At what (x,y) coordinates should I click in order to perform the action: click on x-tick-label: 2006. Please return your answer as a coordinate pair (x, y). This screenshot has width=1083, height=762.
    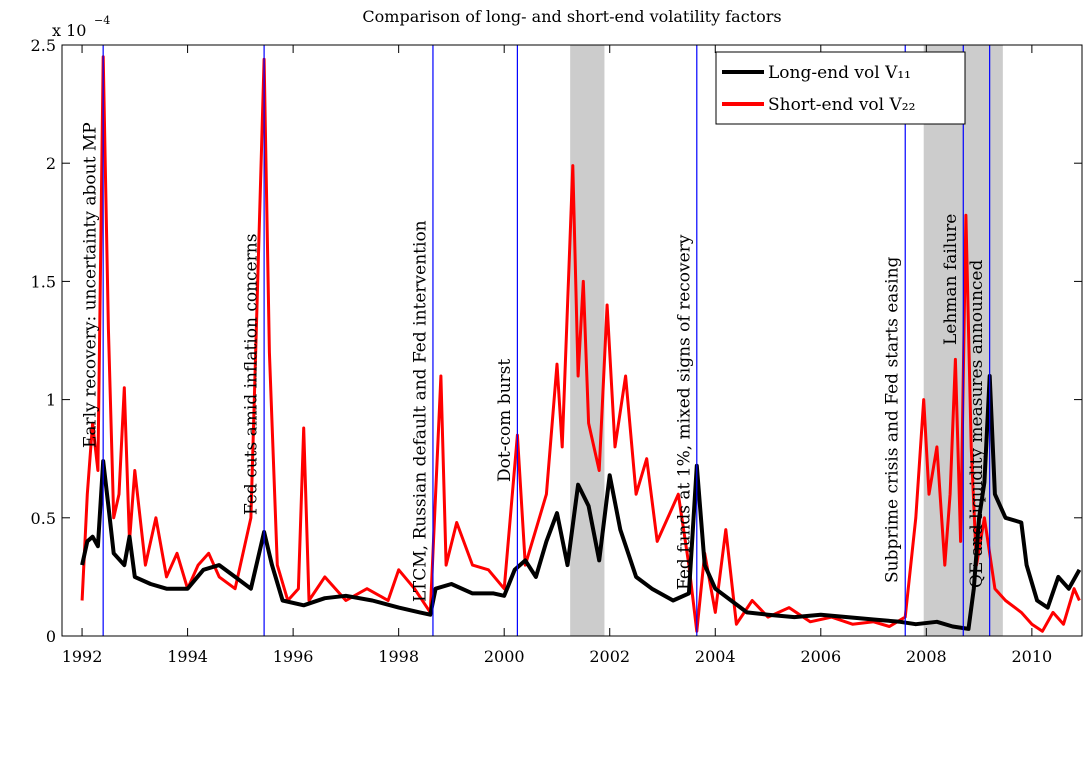
    Looking at the image, I should click on (820, 656).